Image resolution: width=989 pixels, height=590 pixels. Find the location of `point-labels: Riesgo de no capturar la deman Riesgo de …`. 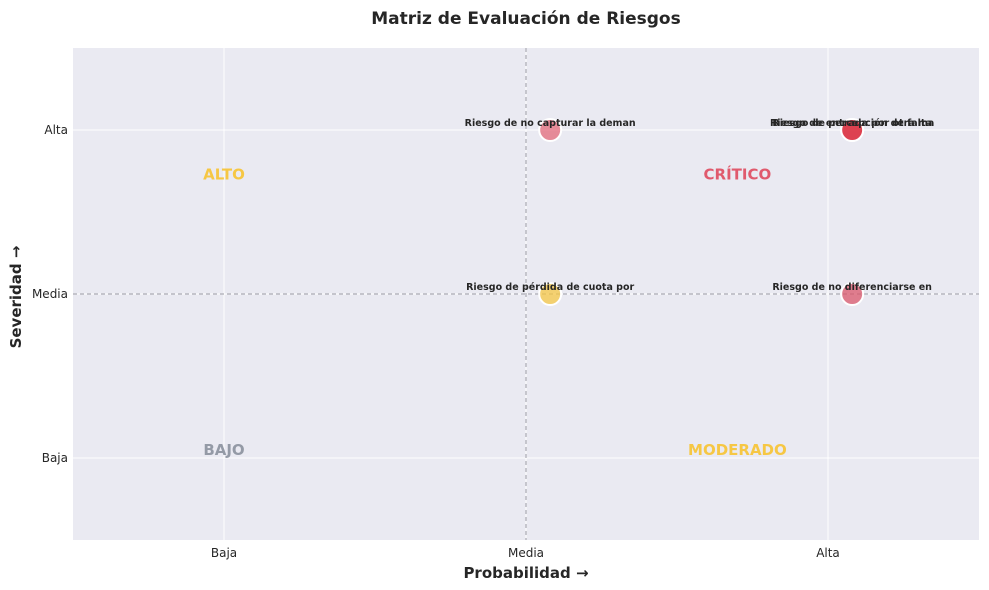

point-labels: Riesgo de no capturar la deman Riesgo de … is located at coordinates (700, 205).